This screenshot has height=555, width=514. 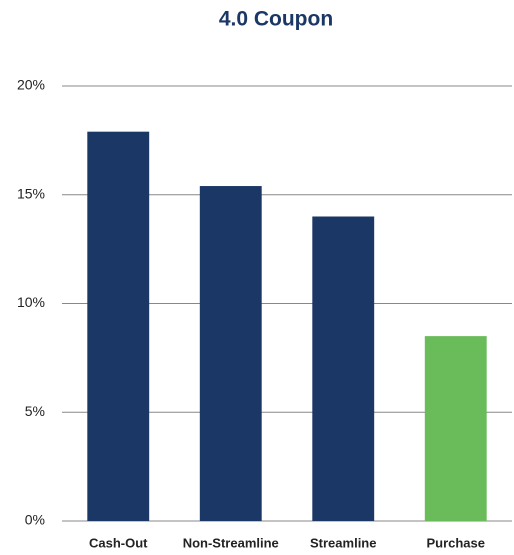 I want to click on y-tick-label: 0%, so click(x=35, y=520).